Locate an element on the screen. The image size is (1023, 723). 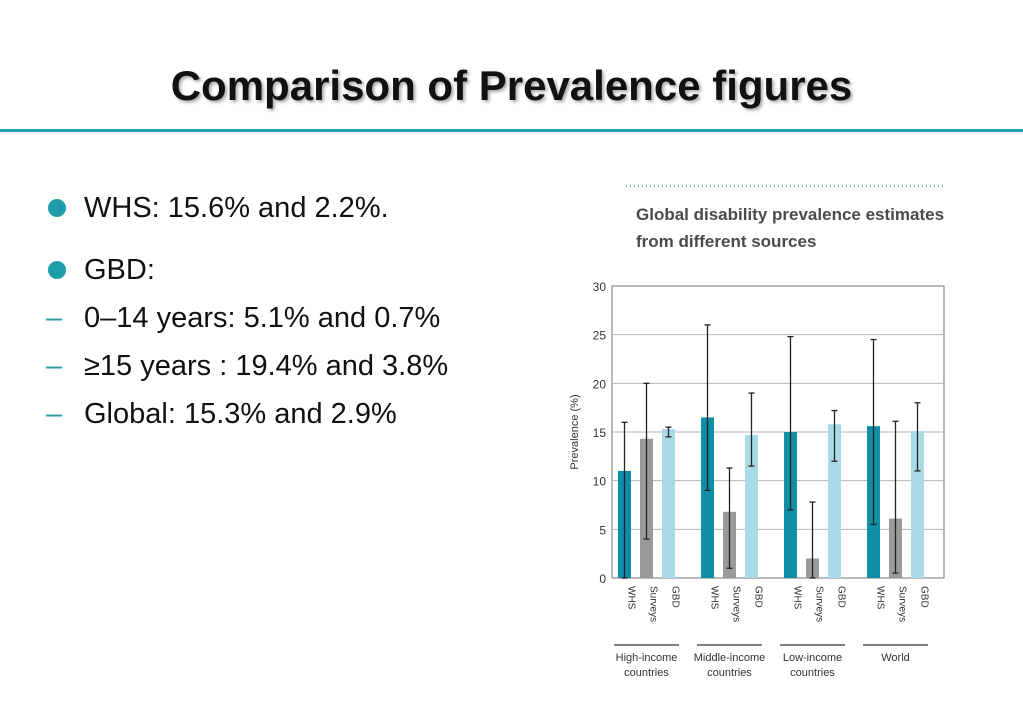
sub-bullet-text: Global: 15.3% and 2.9% is located at coordinates (240, 414).